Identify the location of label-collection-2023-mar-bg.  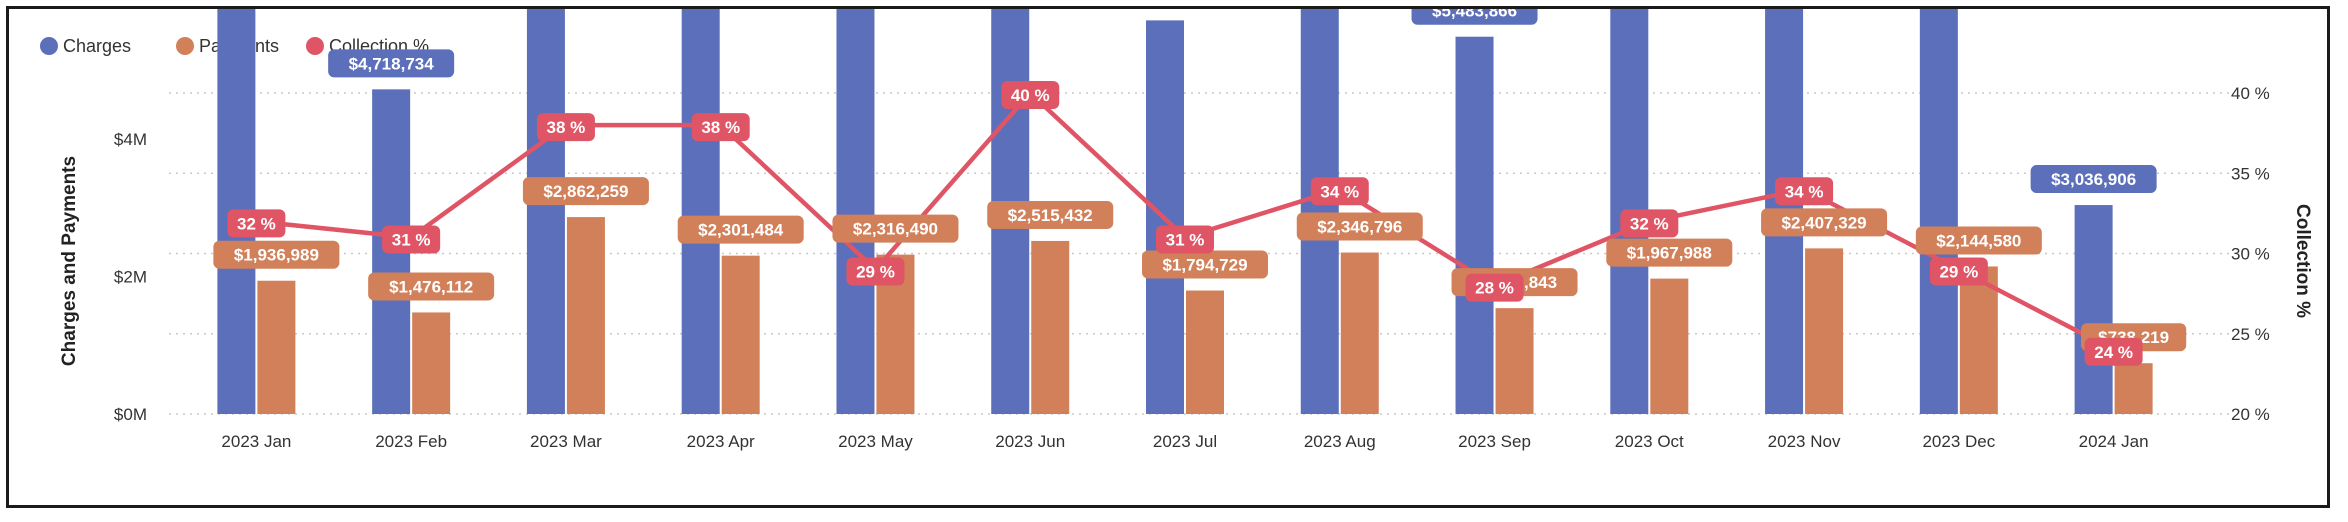
(565, 127).